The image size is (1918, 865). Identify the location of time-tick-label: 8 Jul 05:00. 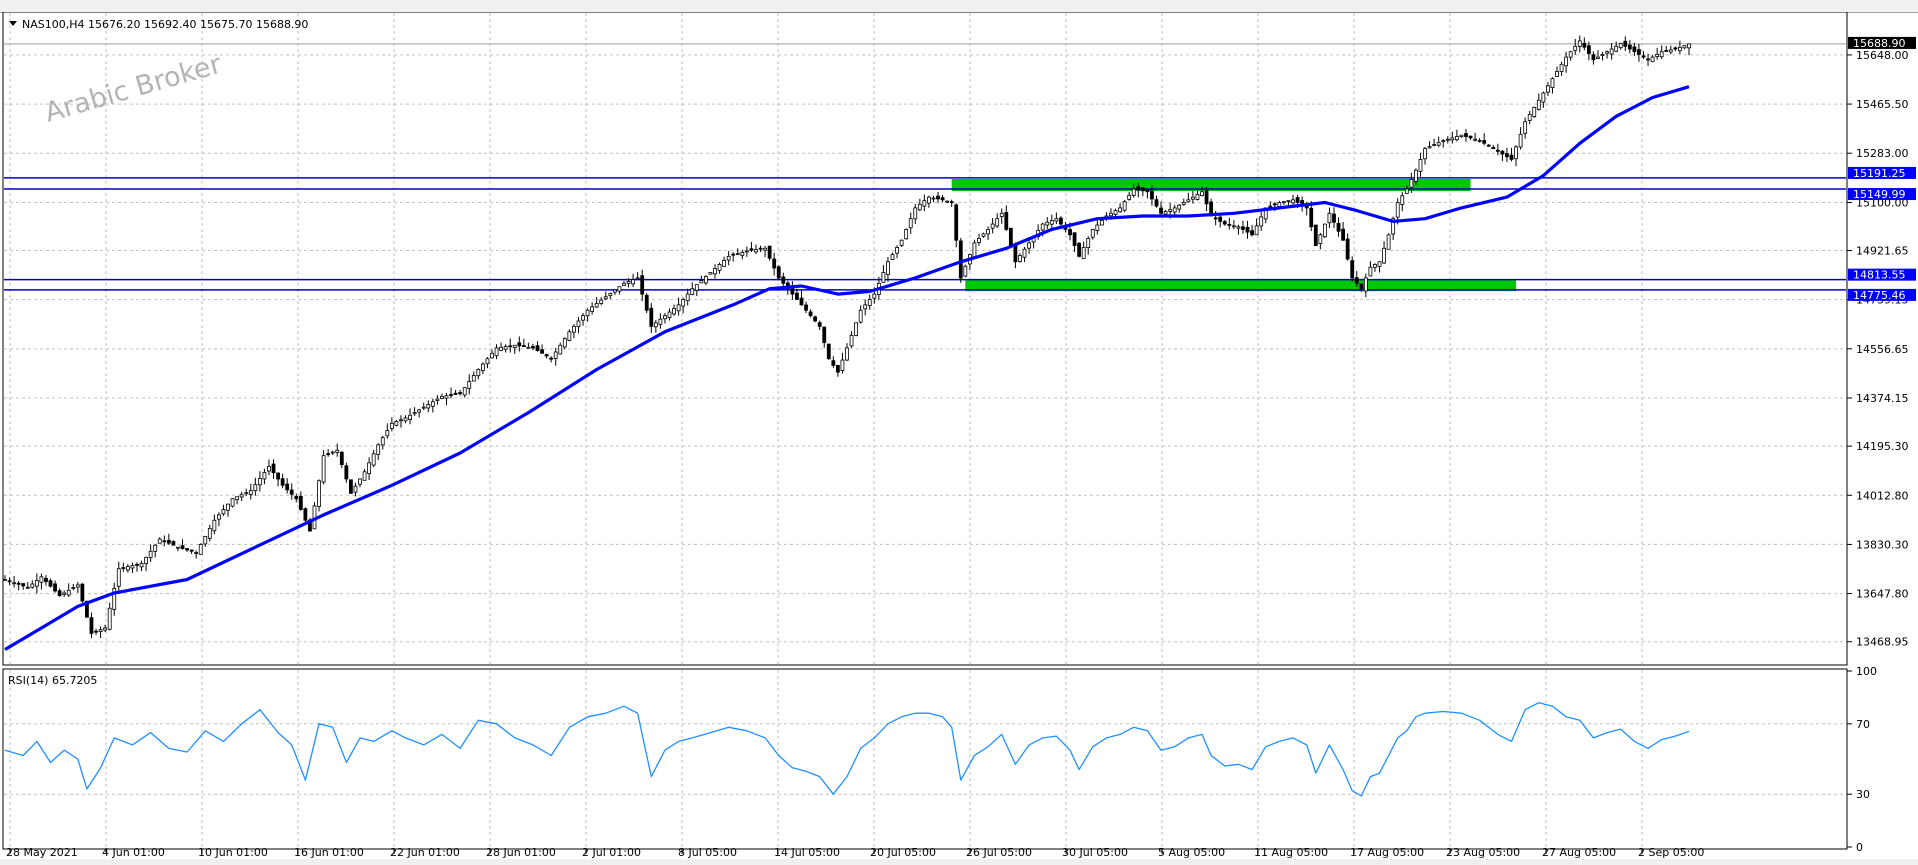
(707, 852).